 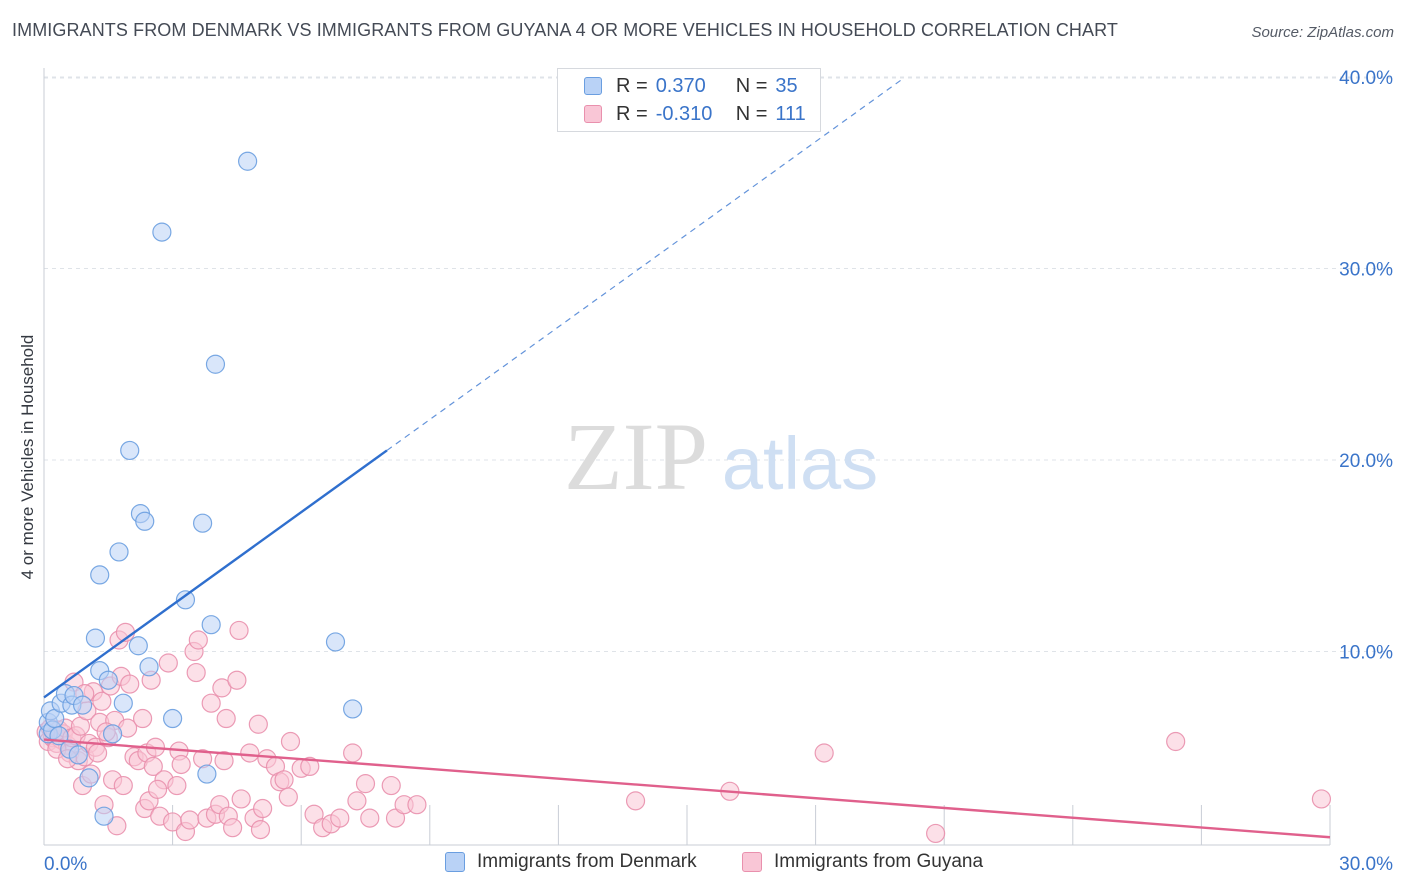 What do you see at coordinates (1366, 270) in the screenshot?
I see `y-tick-label: 30.0%` at bounding box center [1366, 270].